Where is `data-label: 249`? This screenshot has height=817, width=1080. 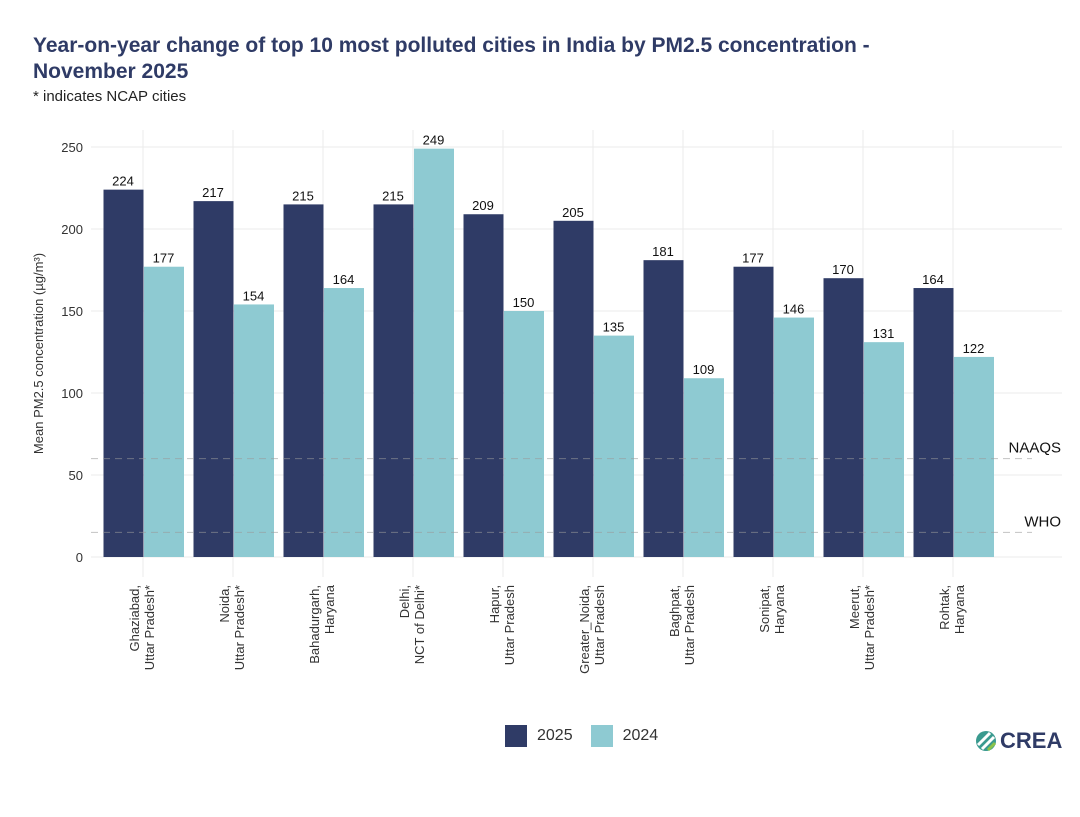
data-label: 249 is located at coordinates (434, 140).